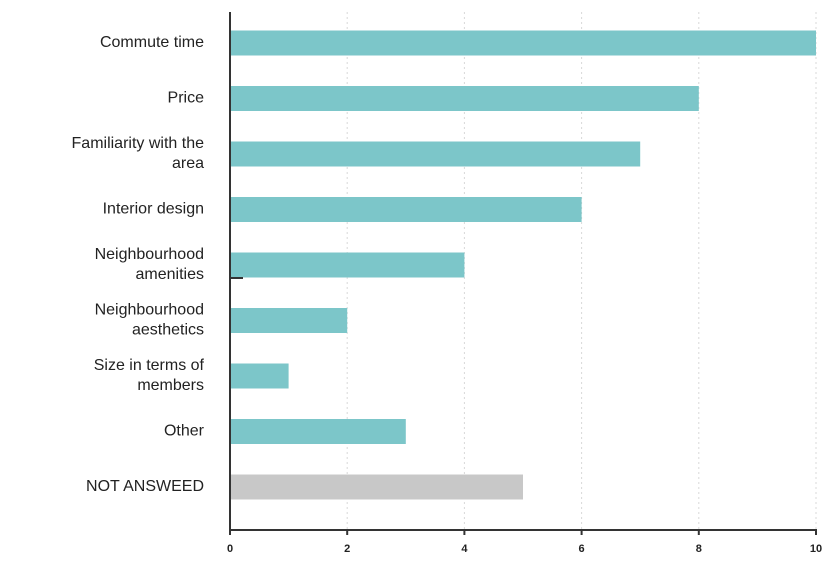  I want to click on bar-neighbourhood-amenities, so click(347, 265).